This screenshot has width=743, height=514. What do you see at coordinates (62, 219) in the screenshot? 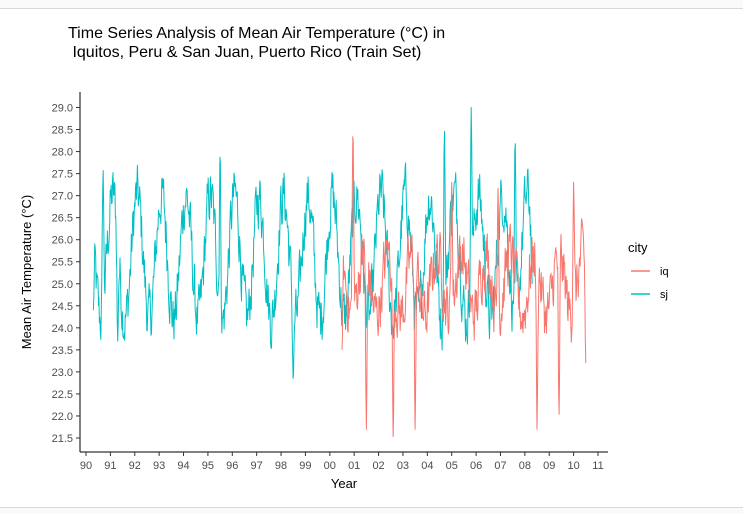
I see `y-tick-label: 26.5` at bounding box center [62, 219].